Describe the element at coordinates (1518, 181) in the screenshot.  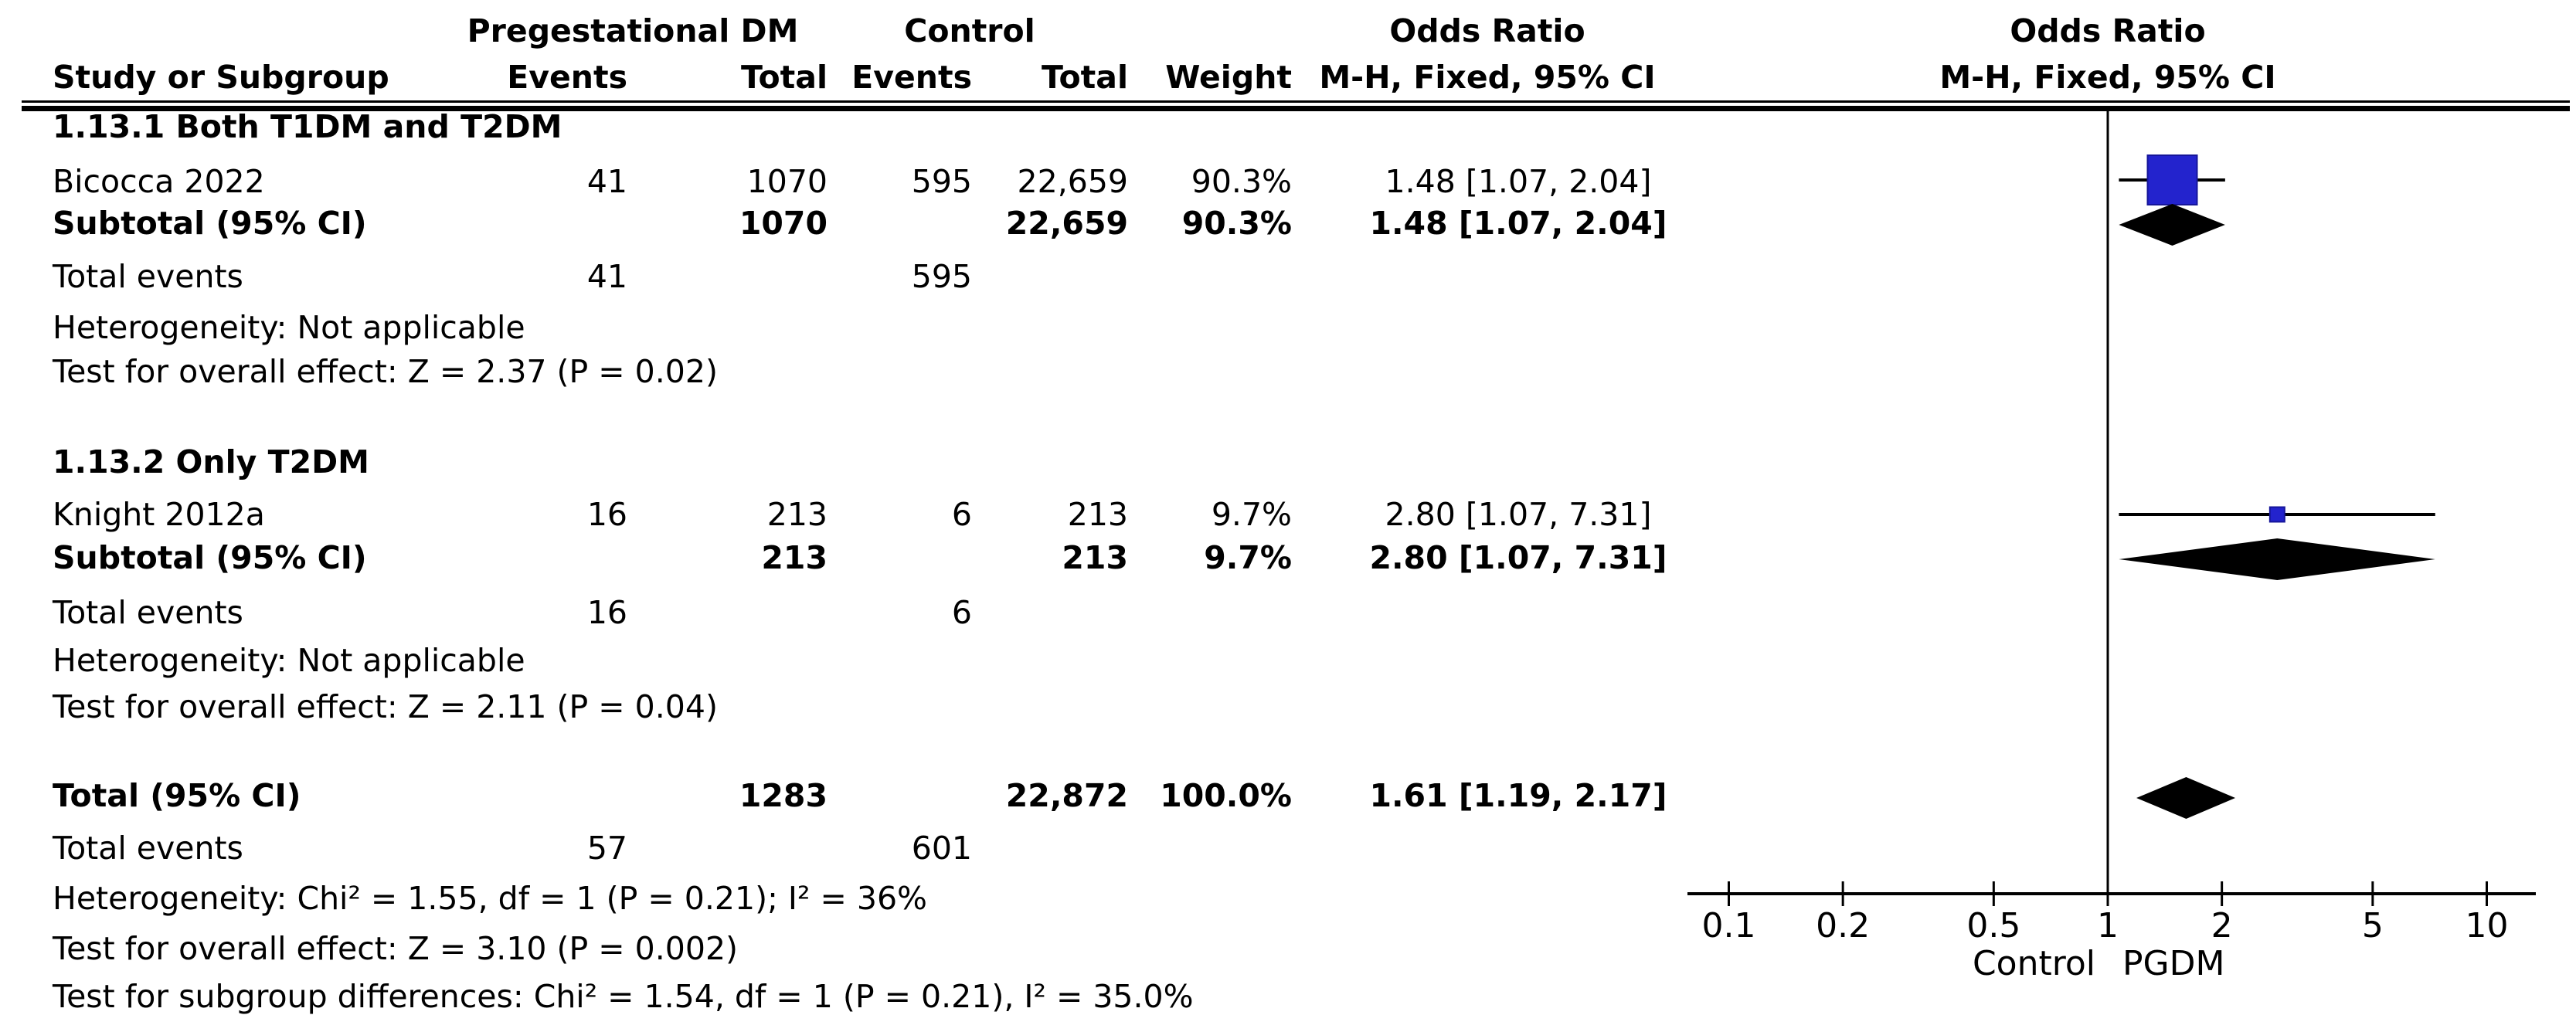
I see `study-or-ci: 1.48 [1.07, 2.04]` at that location.